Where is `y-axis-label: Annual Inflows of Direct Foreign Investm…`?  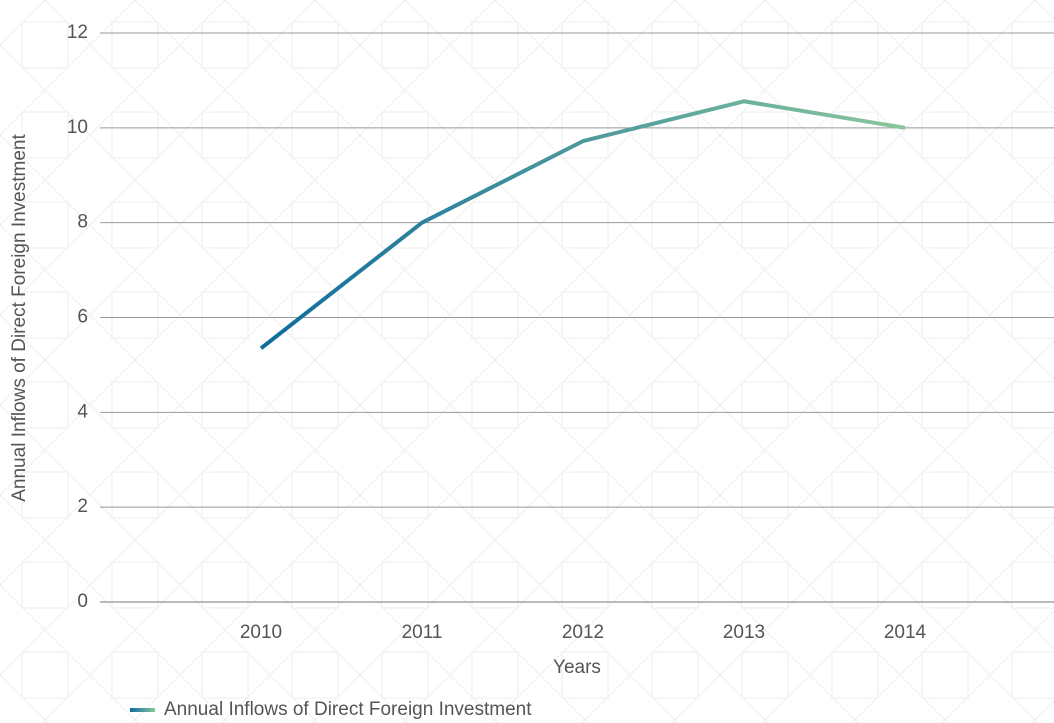 y-axis-label: Annual Inflows of Direct Foreign Investm… is located at coordinates (19, 318).